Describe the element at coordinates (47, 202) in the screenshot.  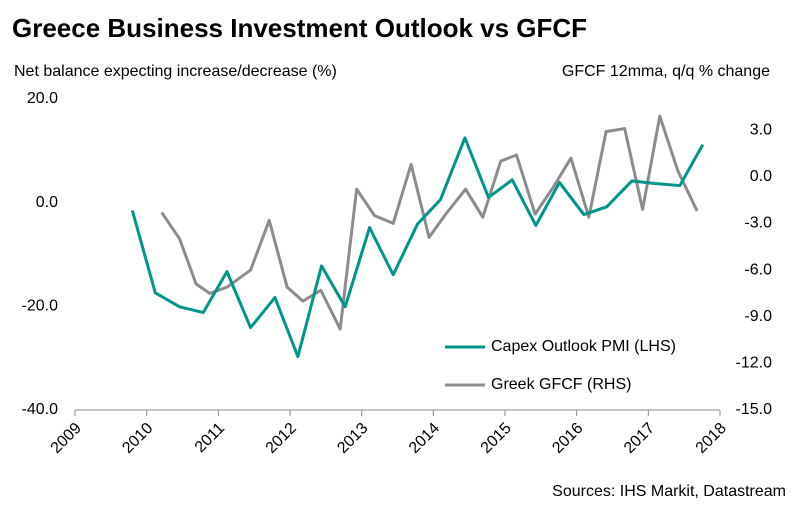
I see `y-tick-label: 0.0` at that location.